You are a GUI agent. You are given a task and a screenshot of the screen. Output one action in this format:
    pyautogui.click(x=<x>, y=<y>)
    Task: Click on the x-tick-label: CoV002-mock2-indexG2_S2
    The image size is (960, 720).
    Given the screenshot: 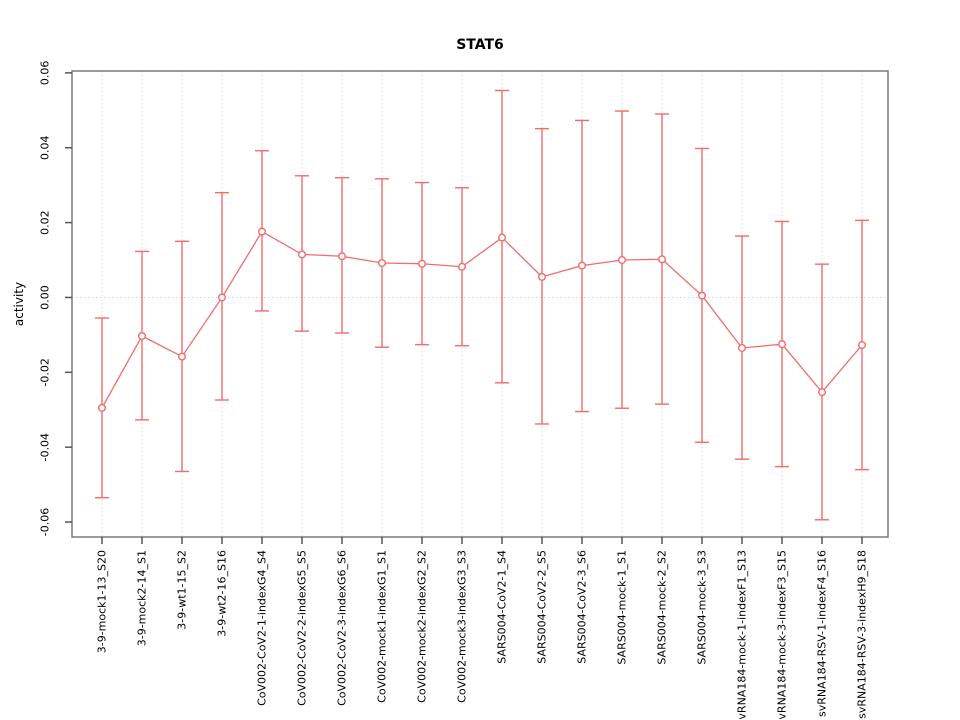 What is the action you would take?
    pyautogui.click(x=422, y=626)
    